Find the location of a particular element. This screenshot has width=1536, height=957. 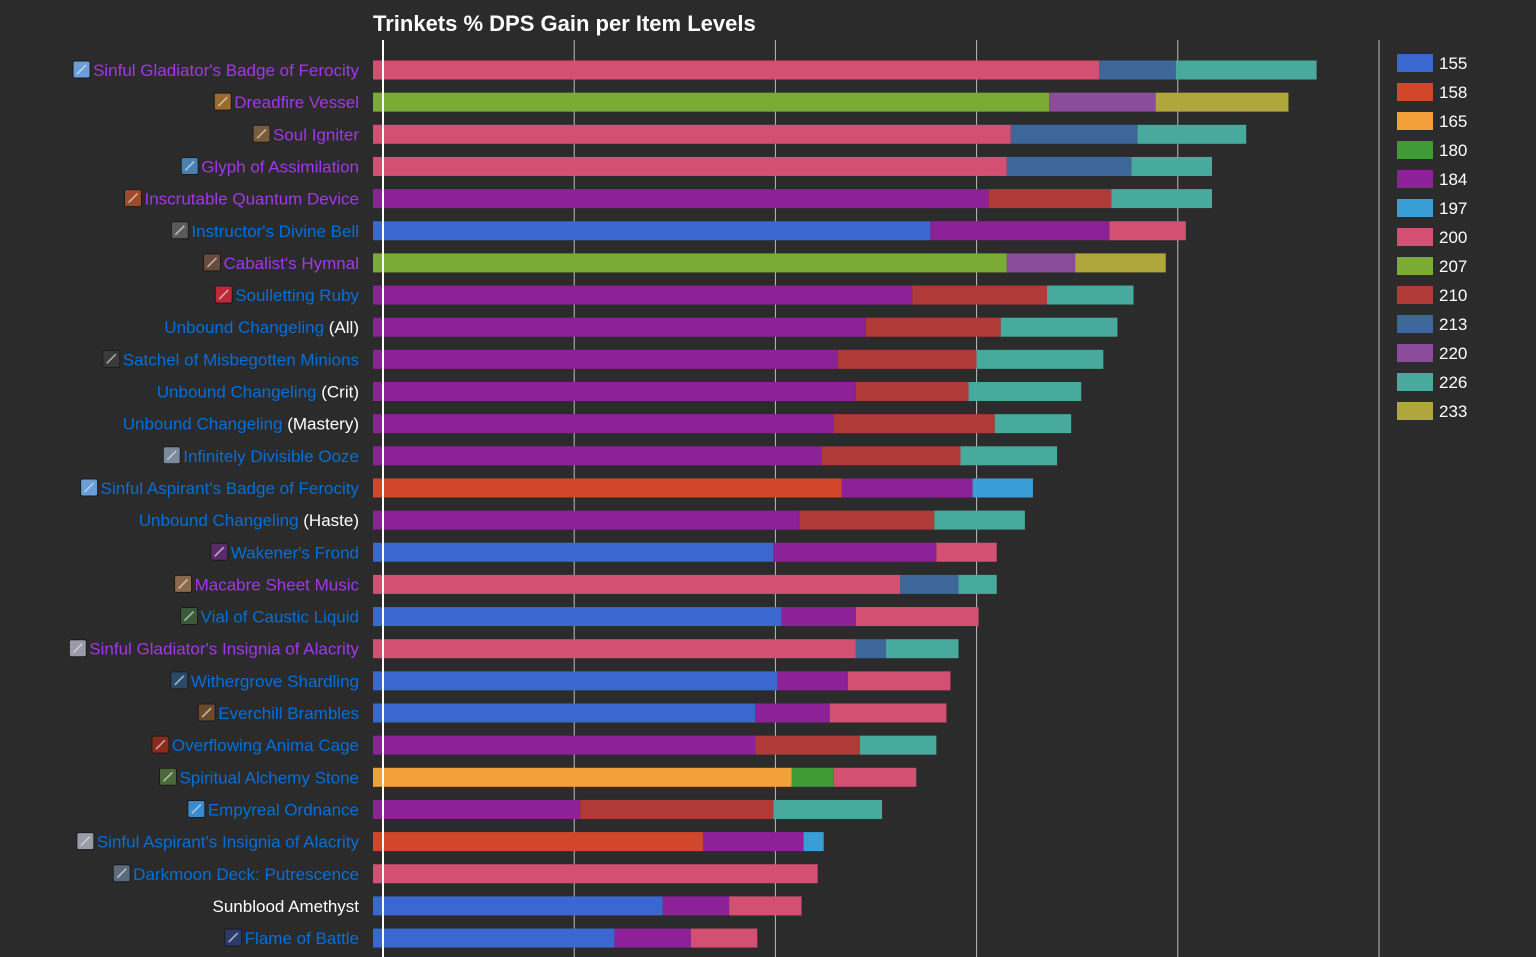

legend-label-180: 180 is located at coordinates (1453, 150).